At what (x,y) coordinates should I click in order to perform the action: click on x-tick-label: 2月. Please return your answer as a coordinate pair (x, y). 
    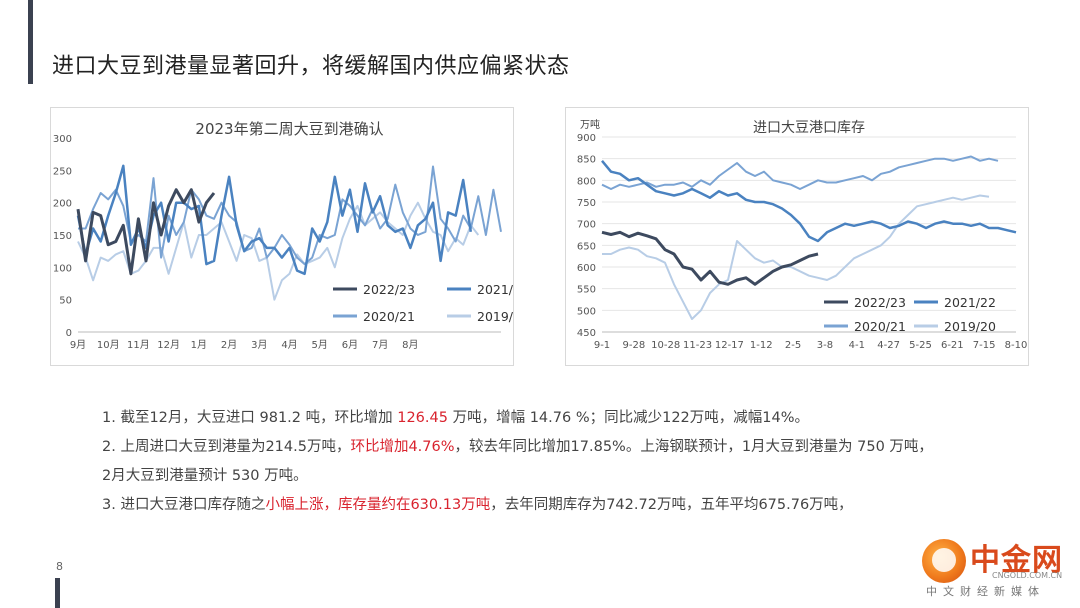
    Looking at the image, I should click on (229, 345).